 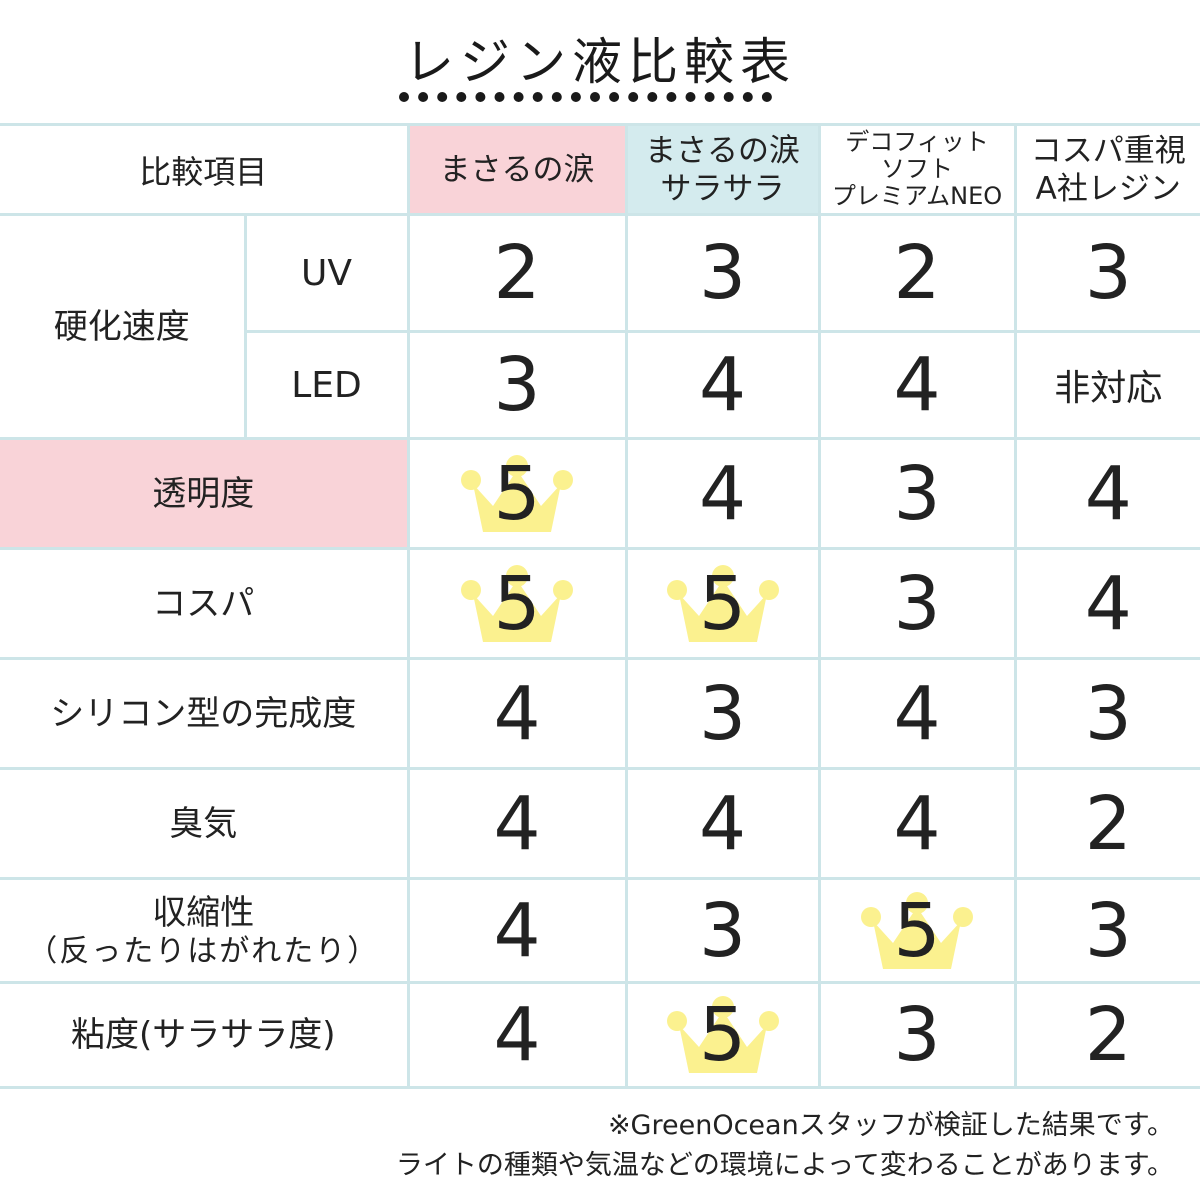 What do you see at coordinates (917, 169) in the screenshot?
I see `product-header-3: デコフィット ソフト プレミアムNEO` at bounding box center [917, 169].